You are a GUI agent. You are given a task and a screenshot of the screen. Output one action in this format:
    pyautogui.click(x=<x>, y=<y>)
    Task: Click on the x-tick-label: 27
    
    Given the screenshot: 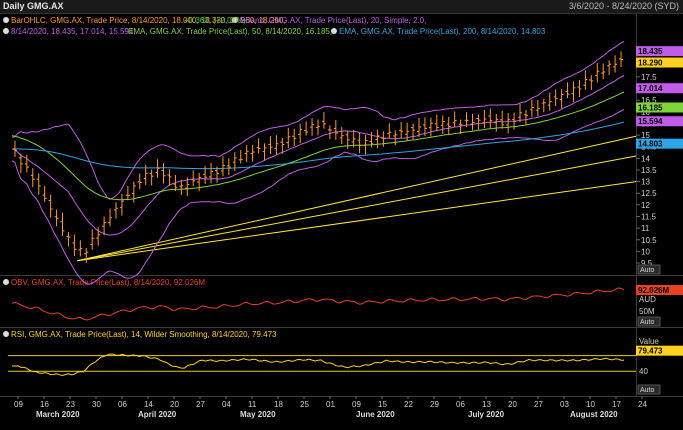 What is the action you would take?
    pyautogui.click(x=200, y=404)
    